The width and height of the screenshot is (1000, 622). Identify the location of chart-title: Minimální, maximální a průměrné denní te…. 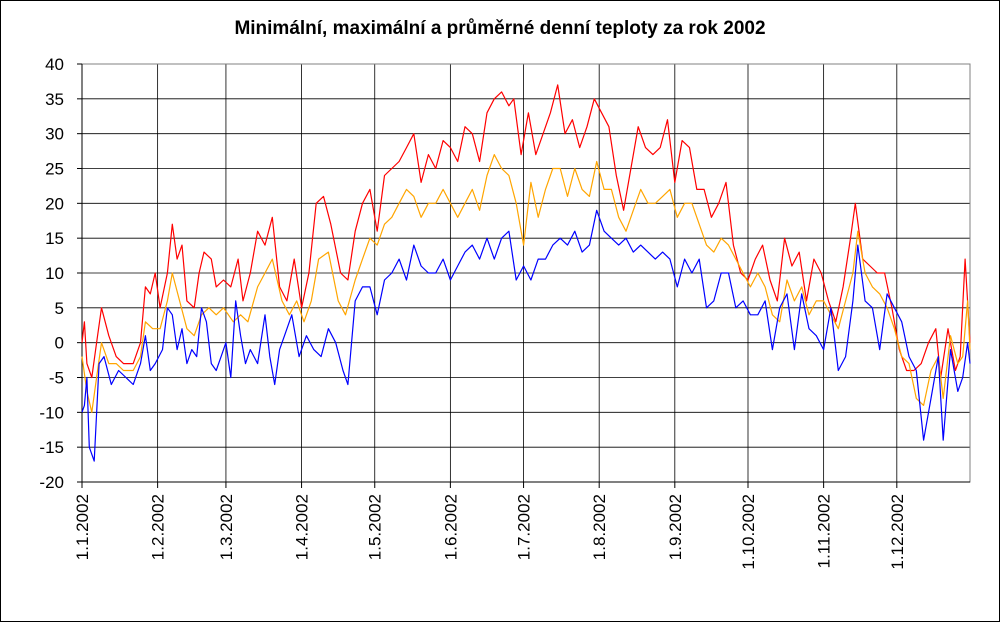
(500, 28).